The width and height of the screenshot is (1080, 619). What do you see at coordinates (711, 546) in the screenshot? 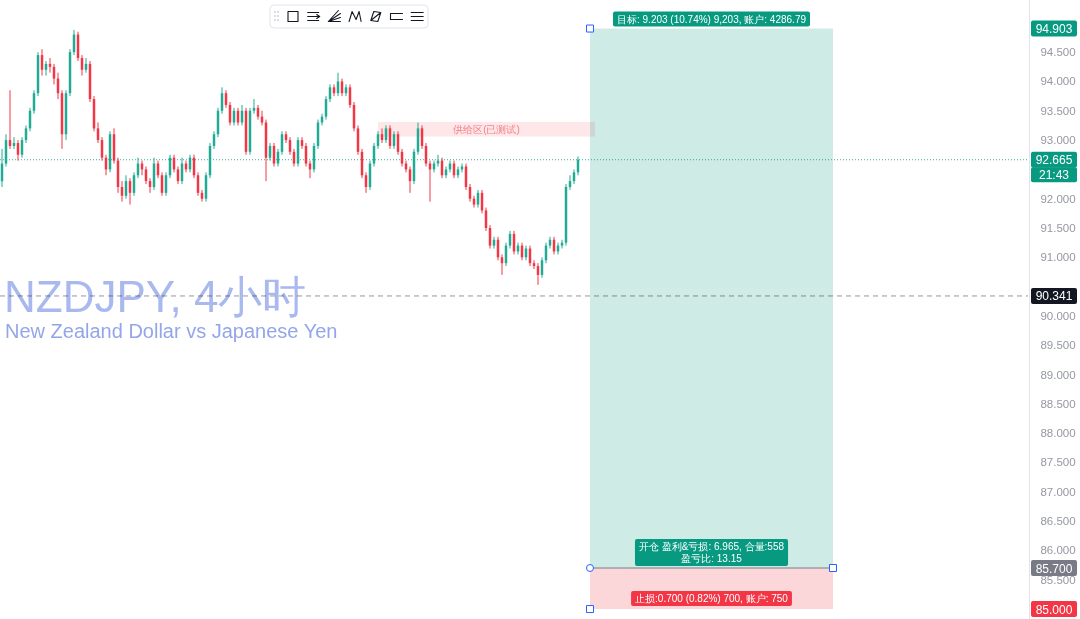
I see `annotation: 开仓 盈利&亏损: 6.965, 合量:558` at bounding box center [711, 546].